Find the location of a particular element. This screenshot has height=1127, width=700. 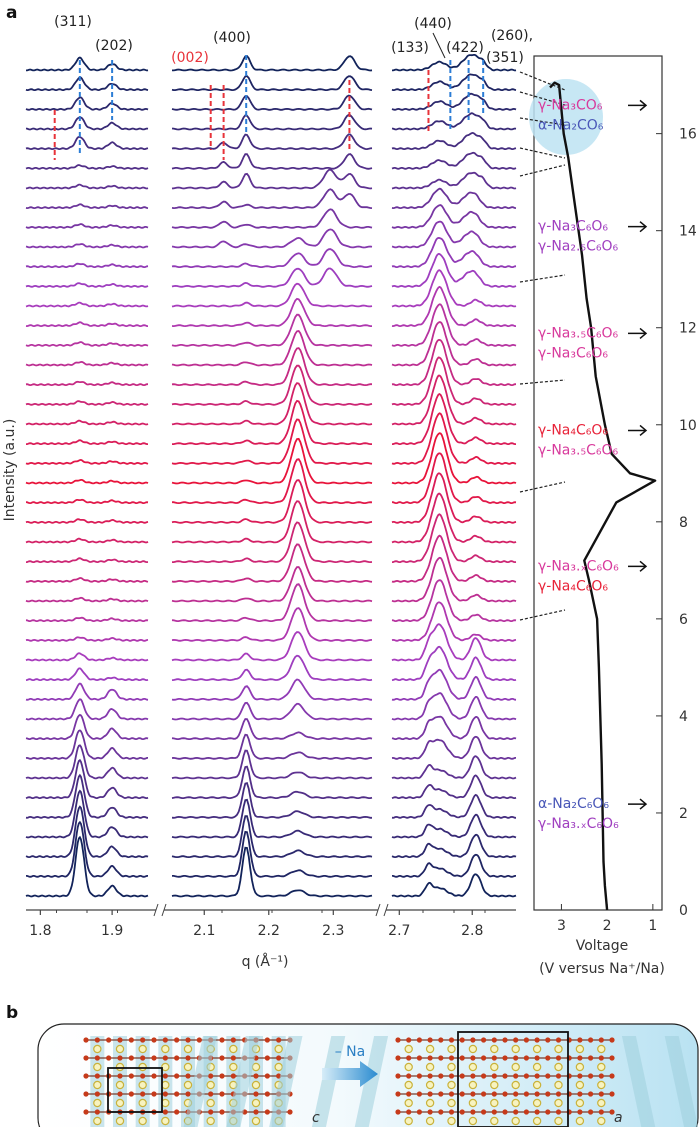

crystal-structure-left is located at coordinates (188, 1081).